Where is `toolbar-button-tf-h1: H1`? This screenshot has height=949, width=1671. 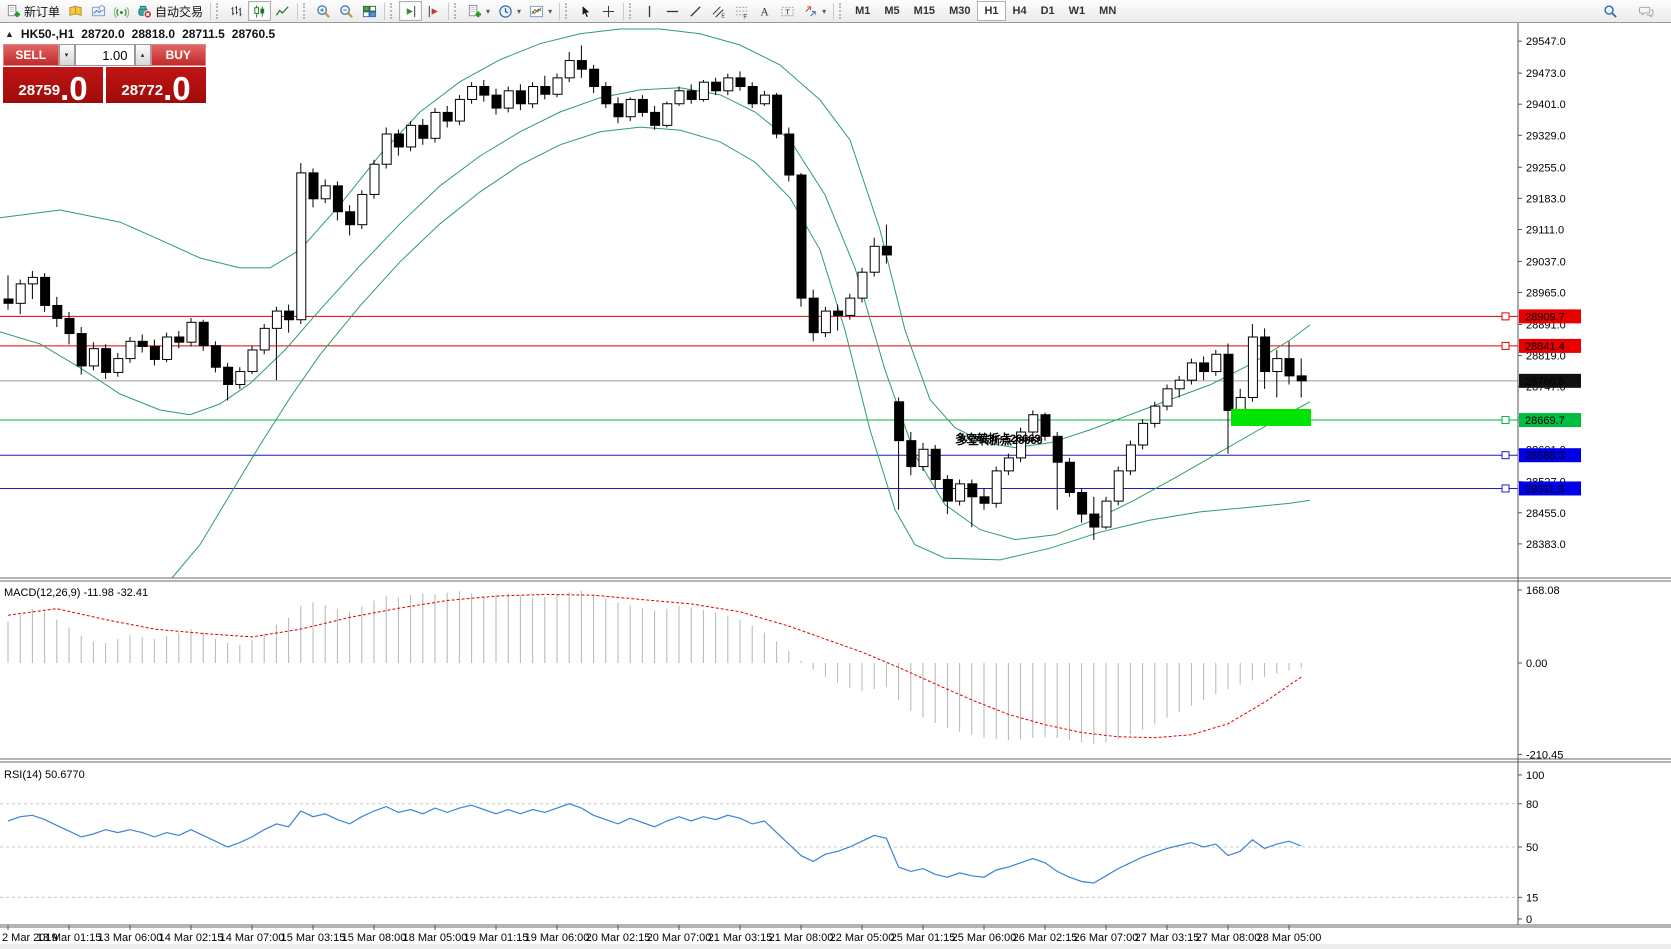
toolbar-button-tf-h1: H1 is located at coordinates (991, 11).